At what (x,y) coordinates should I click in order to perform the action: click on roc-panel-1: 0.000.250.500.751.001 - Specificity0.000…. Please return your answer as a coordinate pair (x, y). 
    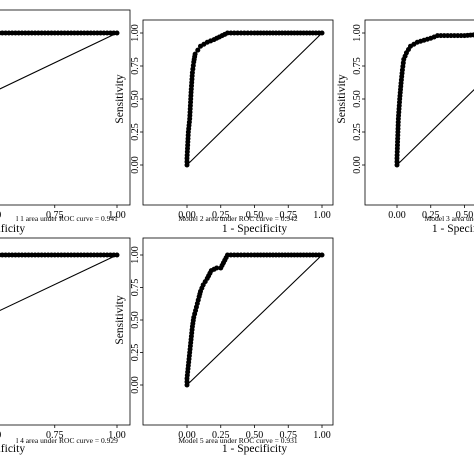
    Looking at the image, I should click on (65, 122).